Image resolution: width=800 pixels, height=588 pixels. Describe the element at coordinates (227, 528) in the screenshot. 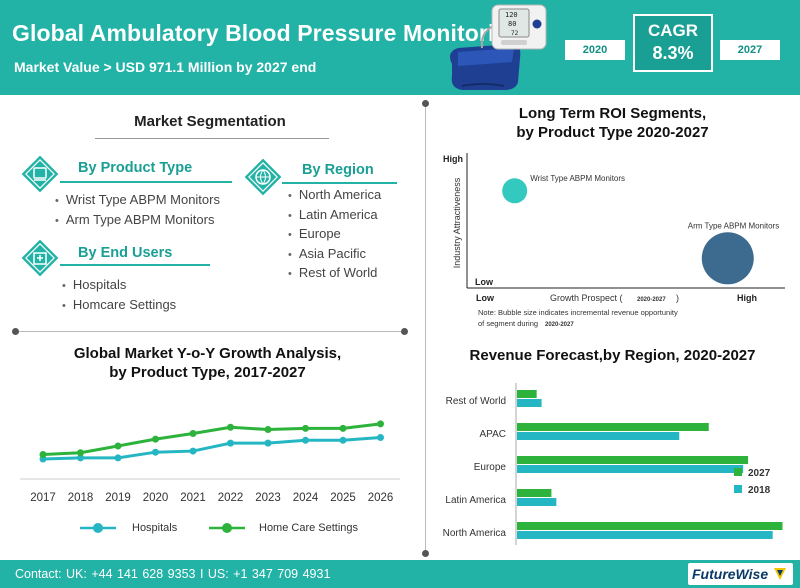

I see `legend-home-care-marker` at that location.